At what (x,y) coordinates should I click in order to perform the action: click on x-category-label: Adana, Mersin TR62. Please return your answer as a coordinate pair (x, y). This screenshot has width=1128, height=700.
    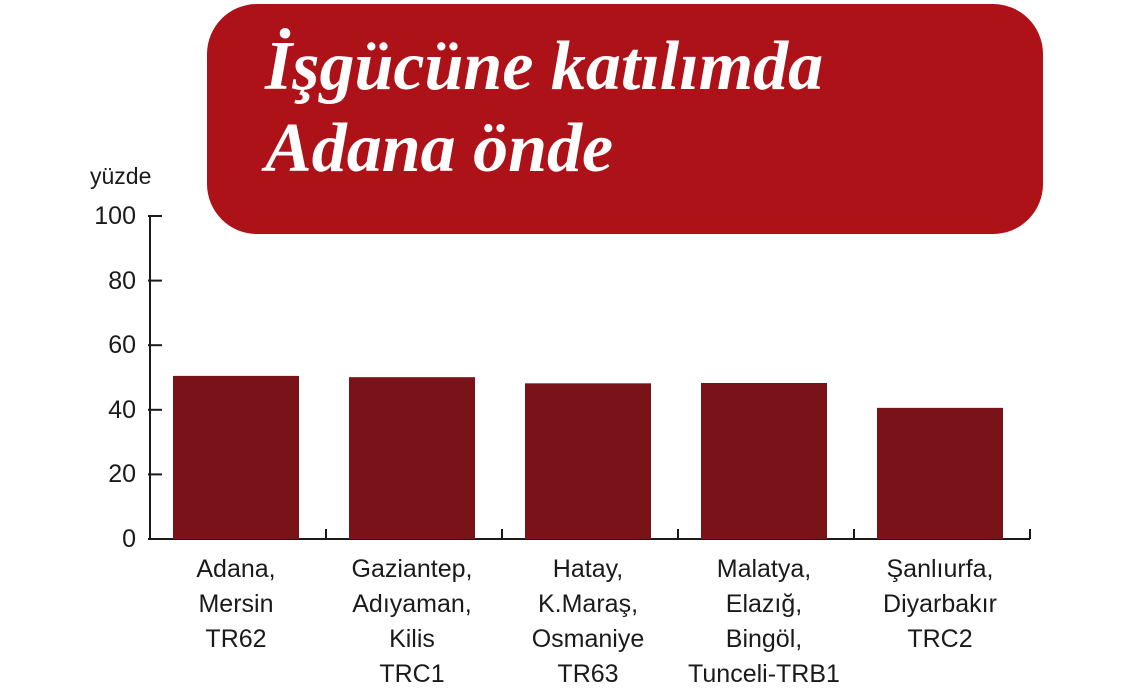
    Looking at the image, I should click on (236, 604).